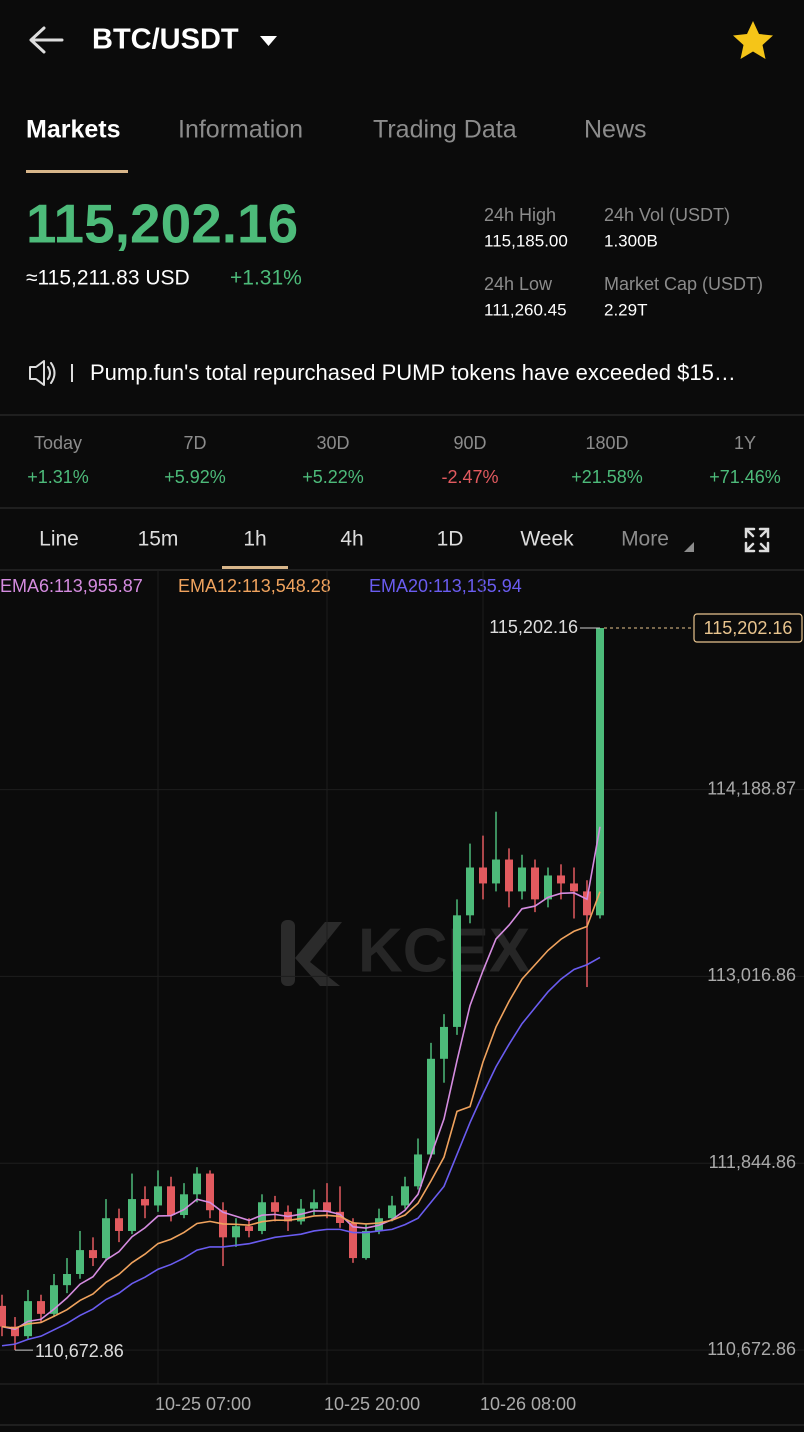 This screenshot has width=804, height=1432. I want to click on usd-price: ≈115,211.83 USD, so click(108, 278).